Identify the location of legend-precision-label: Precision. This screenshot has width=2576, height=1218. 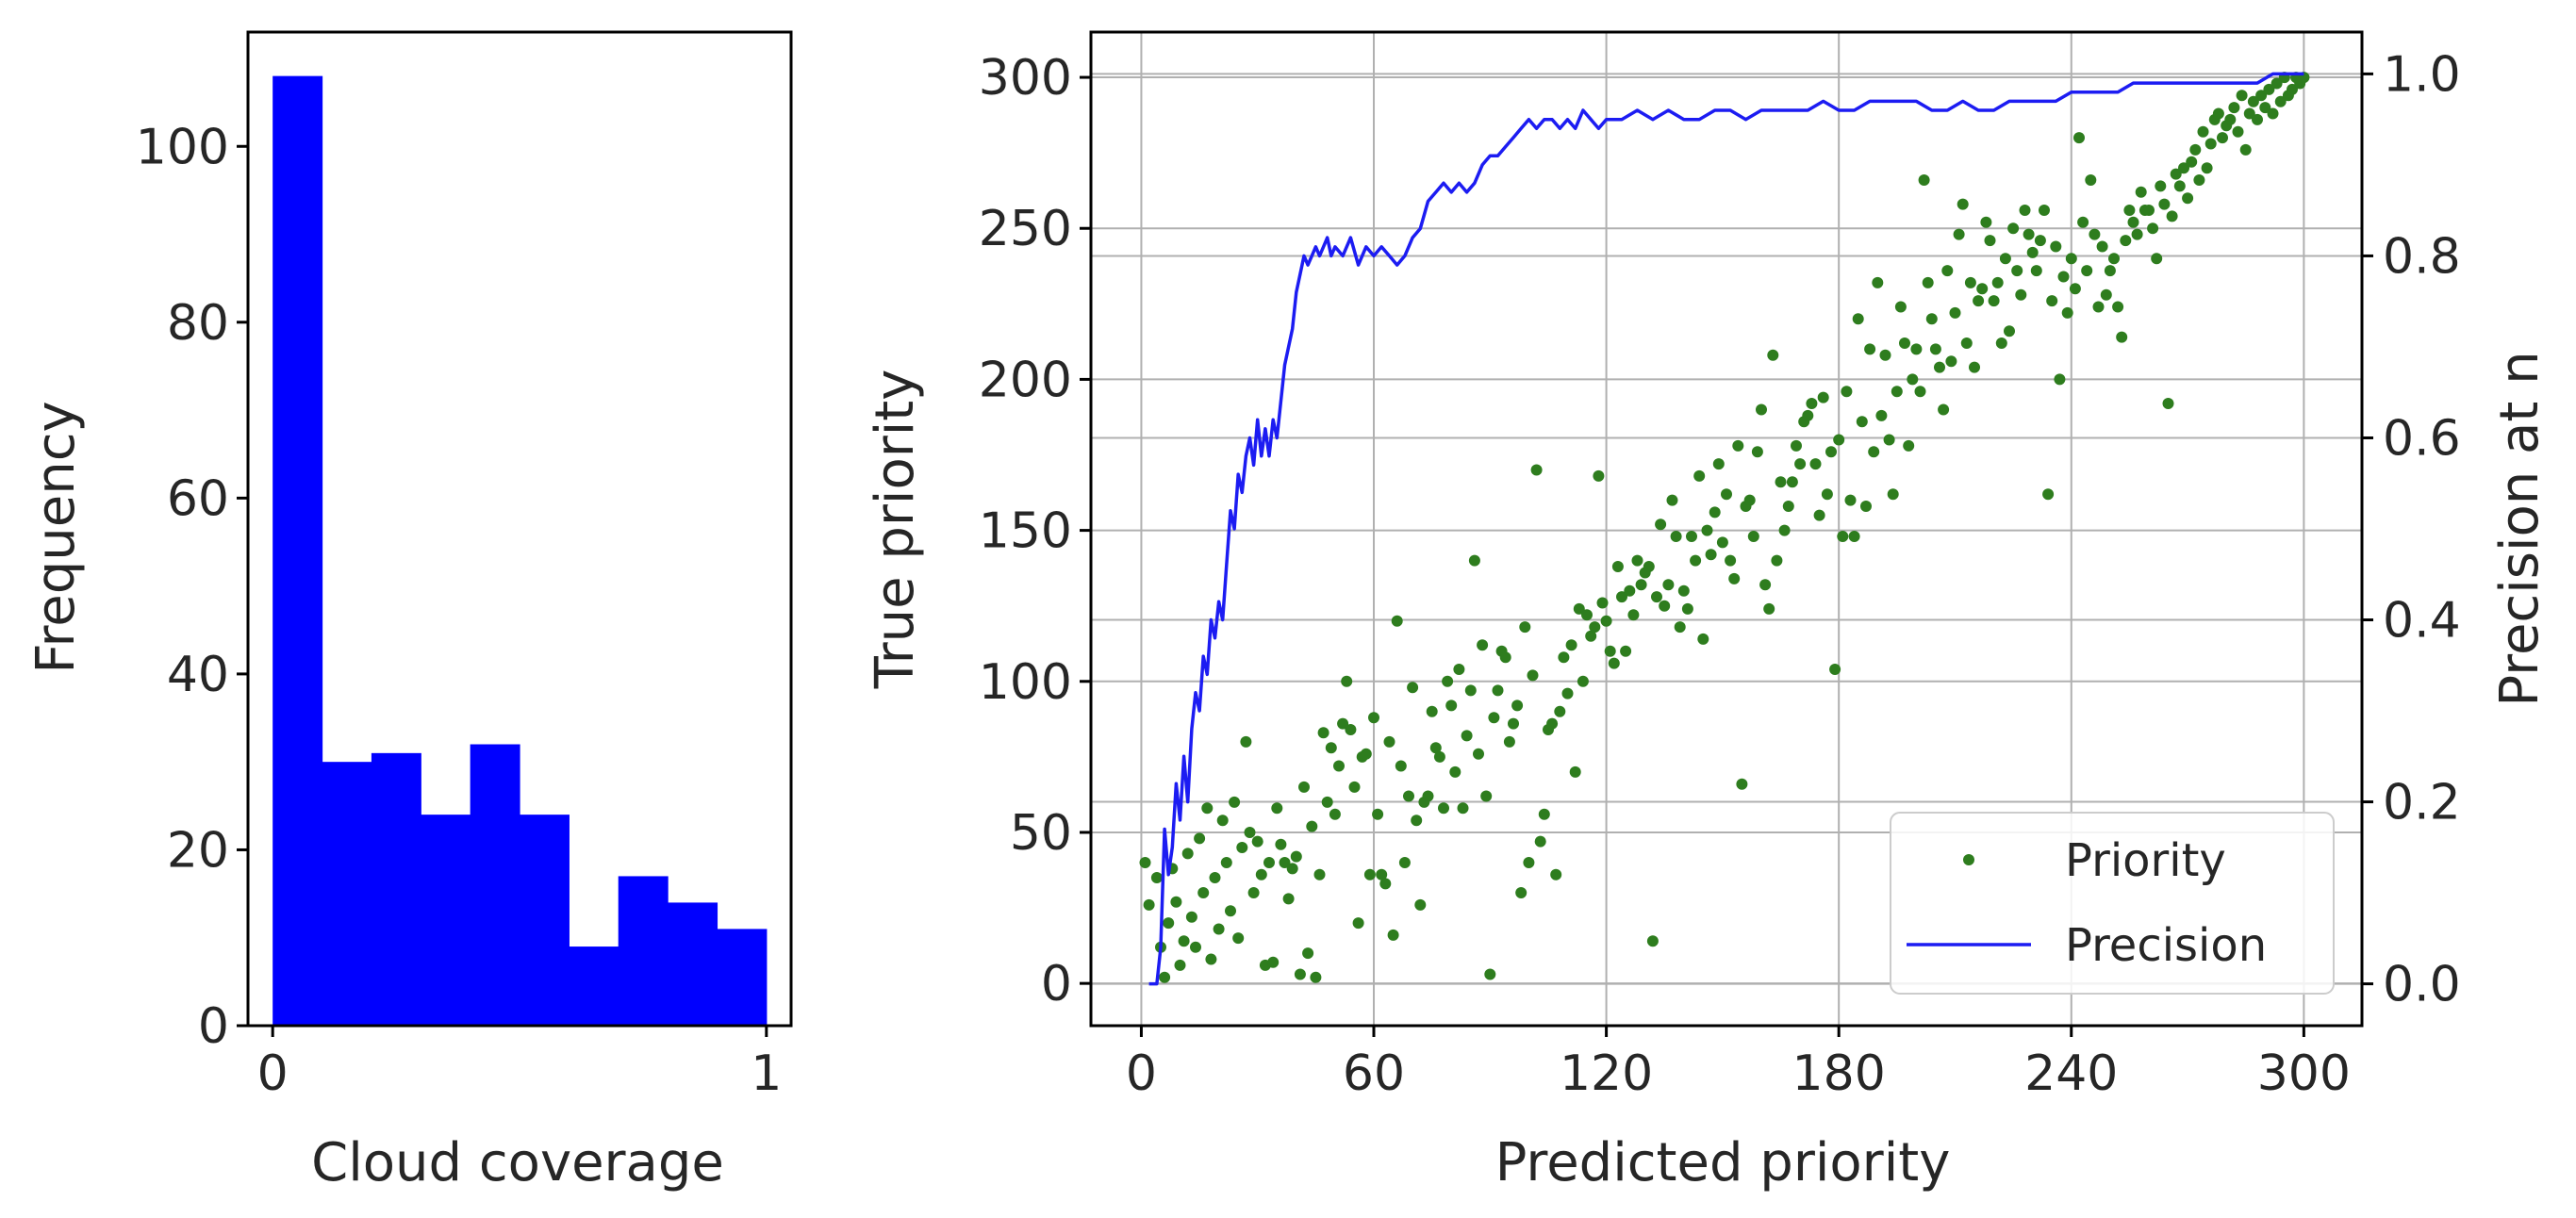
(2166, 946).